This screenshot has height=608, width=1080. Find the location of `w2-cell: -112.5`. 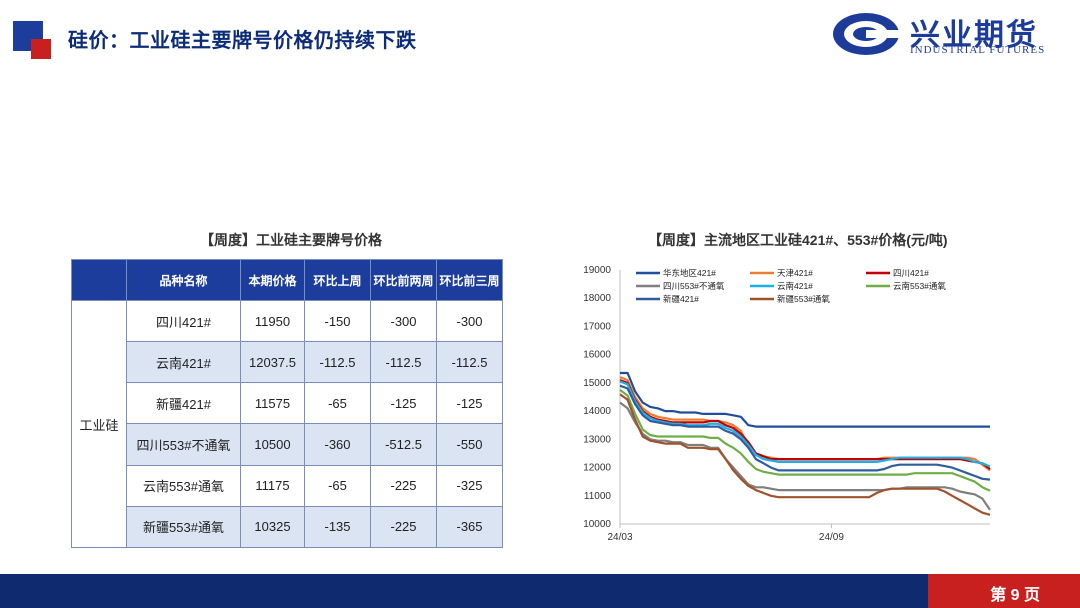

w2-cell: -112.5 is located at coordinates (403, 362).